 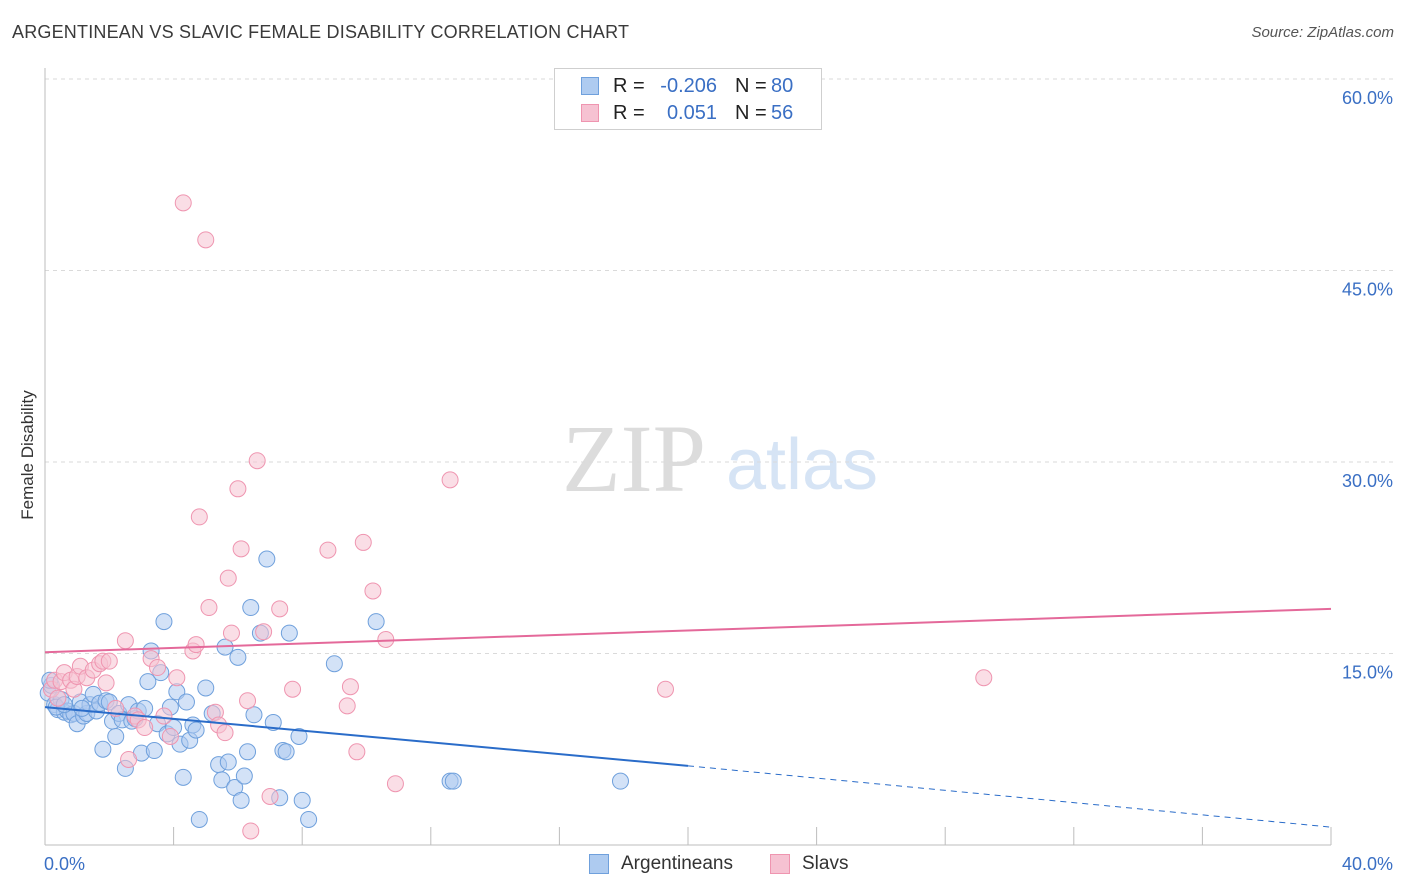 I want to click on trend-line-argentineans, so click(x=366, y=736).